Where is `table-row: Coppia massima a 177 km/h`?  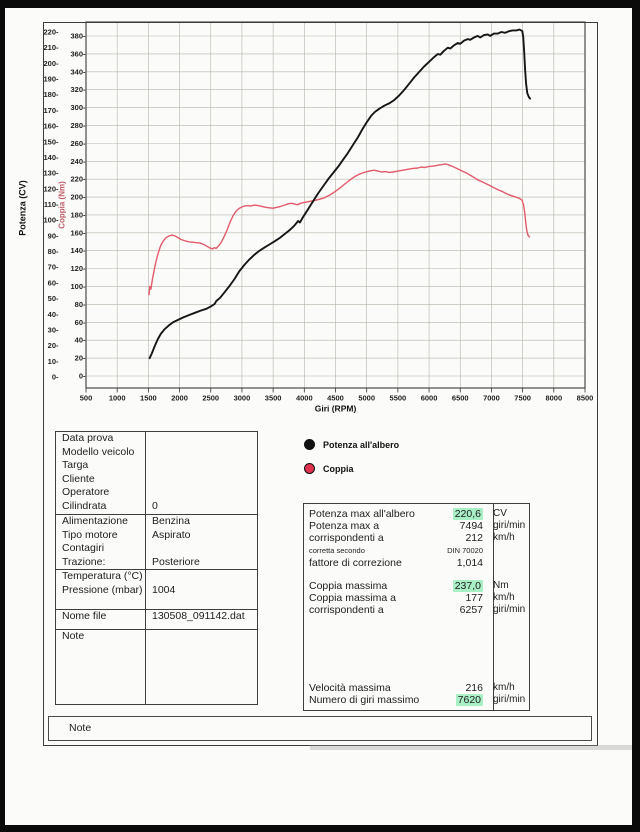 table-row: Coppia massima a 177 km/h is located at coordinates (416, 598).